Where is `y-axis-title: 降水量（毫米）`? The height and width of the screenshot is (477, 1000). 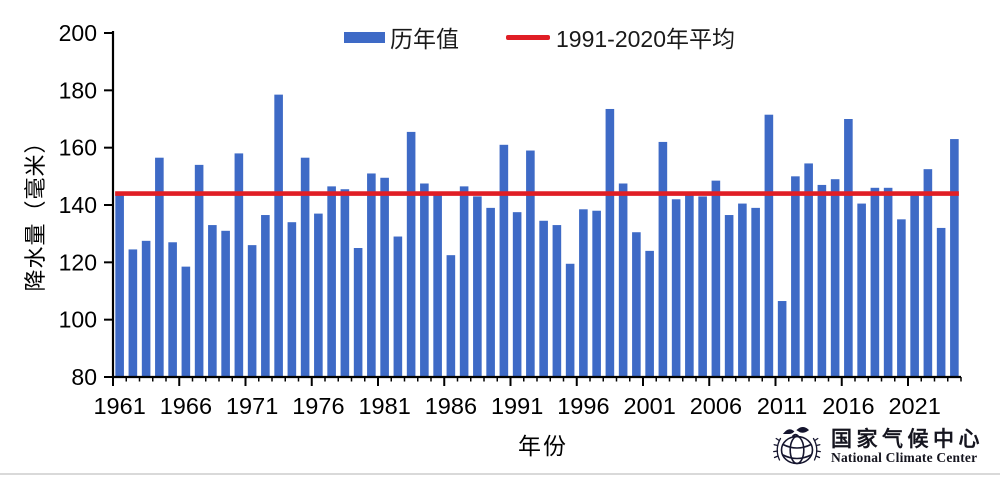
y-axis-title: 降水量（毫米） is located at coordinates (35, 211).